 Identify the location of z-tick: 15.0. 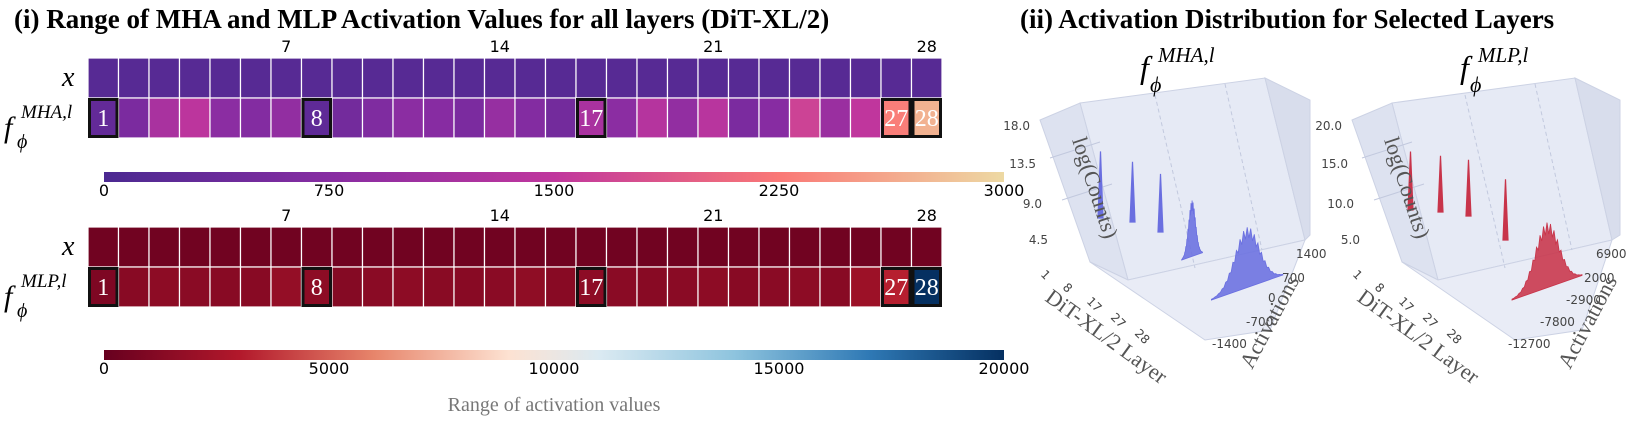
(1334, 164).